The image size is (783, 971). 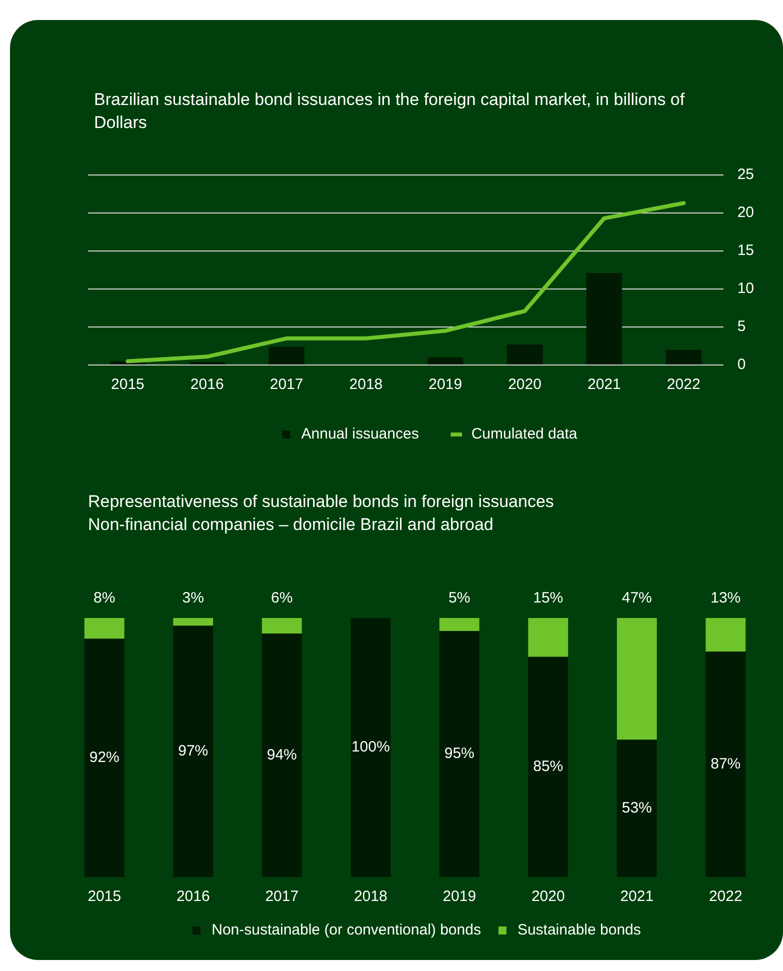 I want to click on data-label: 13%, so click(x=725, y=598).